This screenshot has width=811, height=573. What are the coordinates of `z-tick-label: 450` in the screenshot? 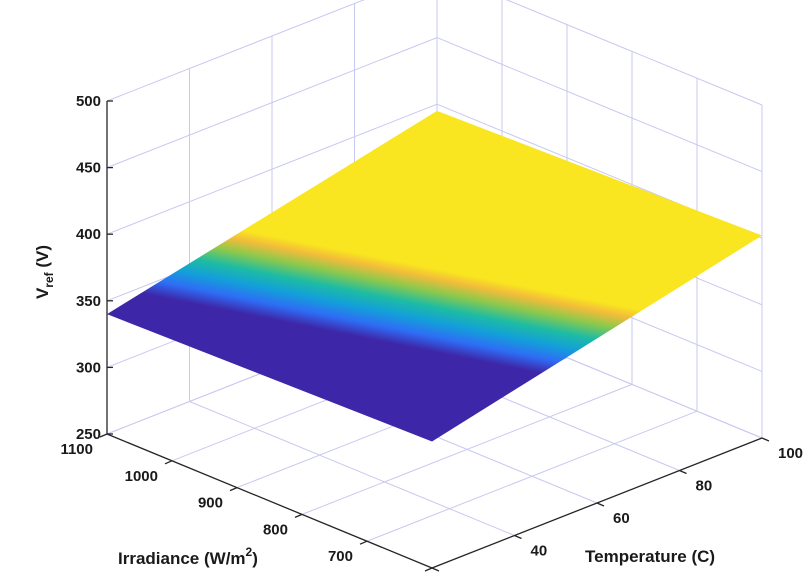 It's located at (88, 168).